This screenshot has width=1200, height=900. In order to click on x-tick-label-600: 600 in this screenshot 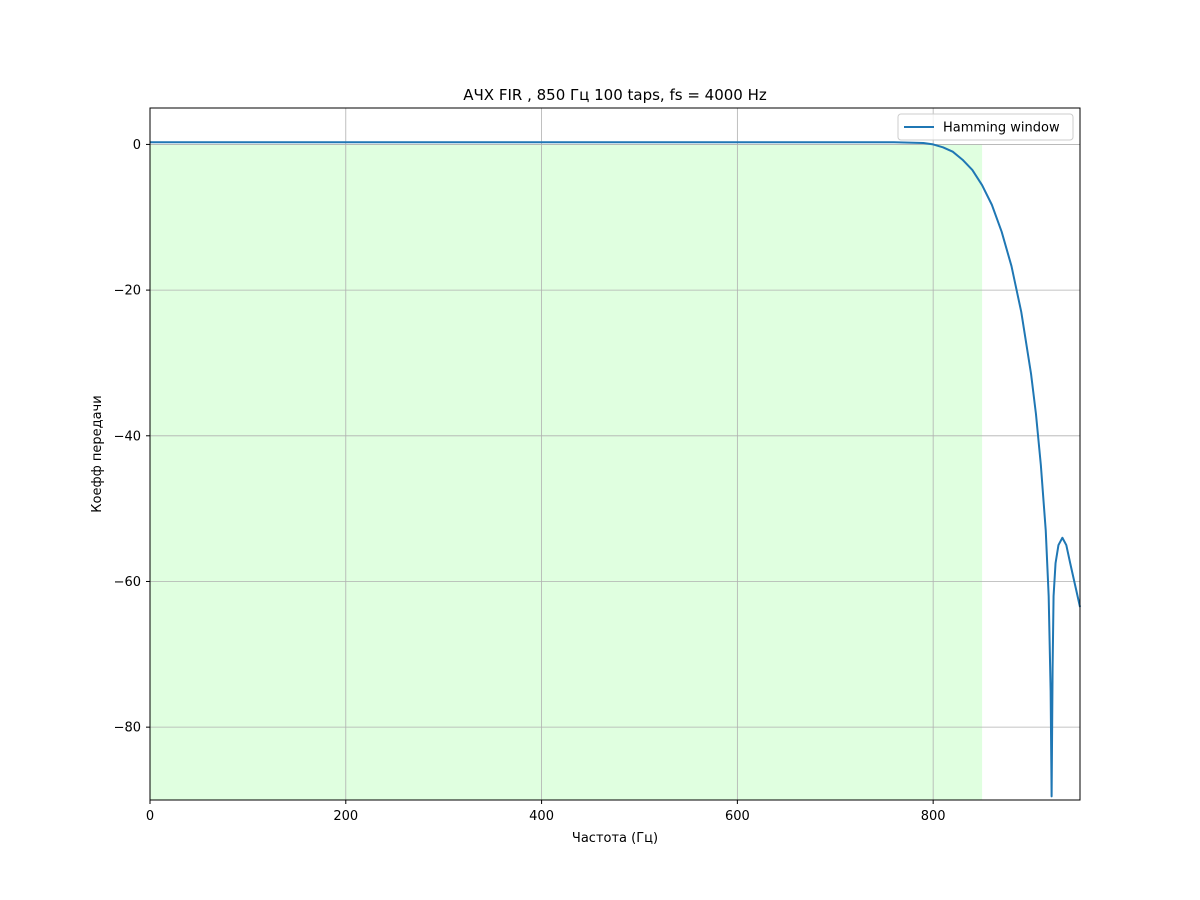, I will do `click(737, 816)`.